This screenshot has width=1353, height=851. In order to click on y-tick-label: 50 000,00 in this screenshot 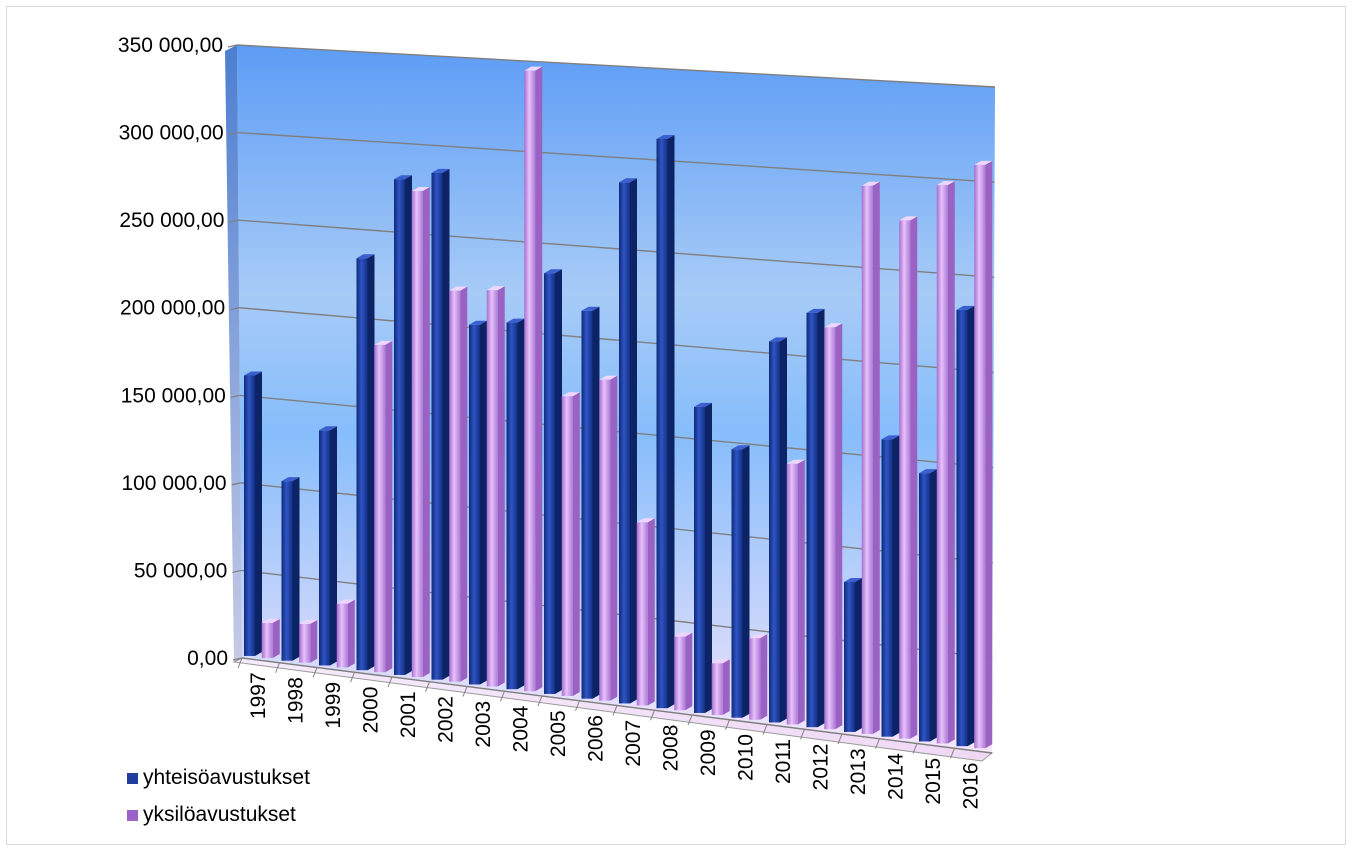, I will do `click(180, 570)`.